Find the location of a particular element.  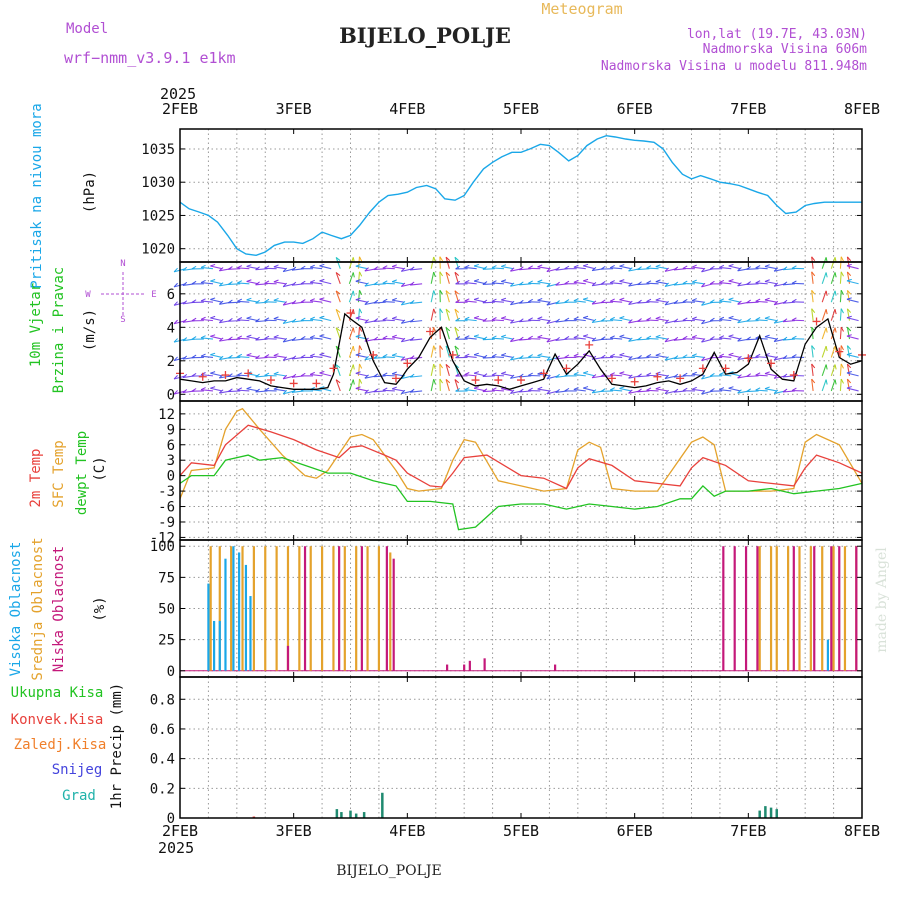

cloud-mid-bar is located at coordinates (265, 608).